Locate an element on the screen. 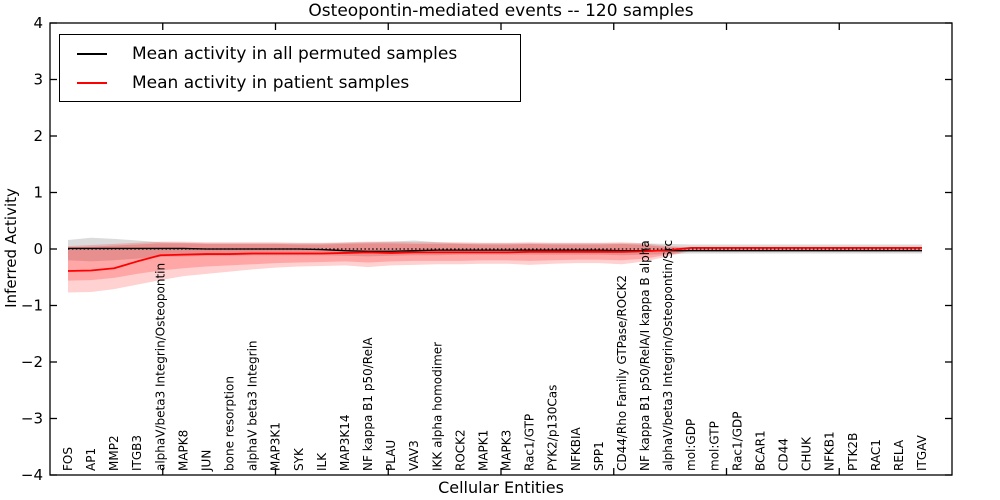 Image resolution: width=1000 pixels, height=500 pixels. x-category-label: VAV3 is located at coordinates (414, 455).